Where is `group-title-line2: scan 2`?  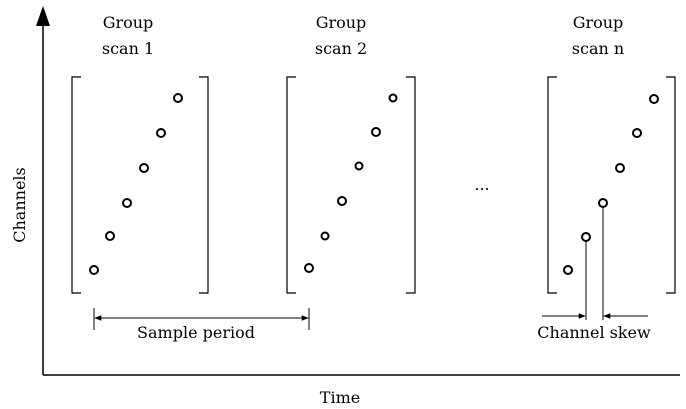 group-title-line2: scan 2 is located at coordinates (341, 48).